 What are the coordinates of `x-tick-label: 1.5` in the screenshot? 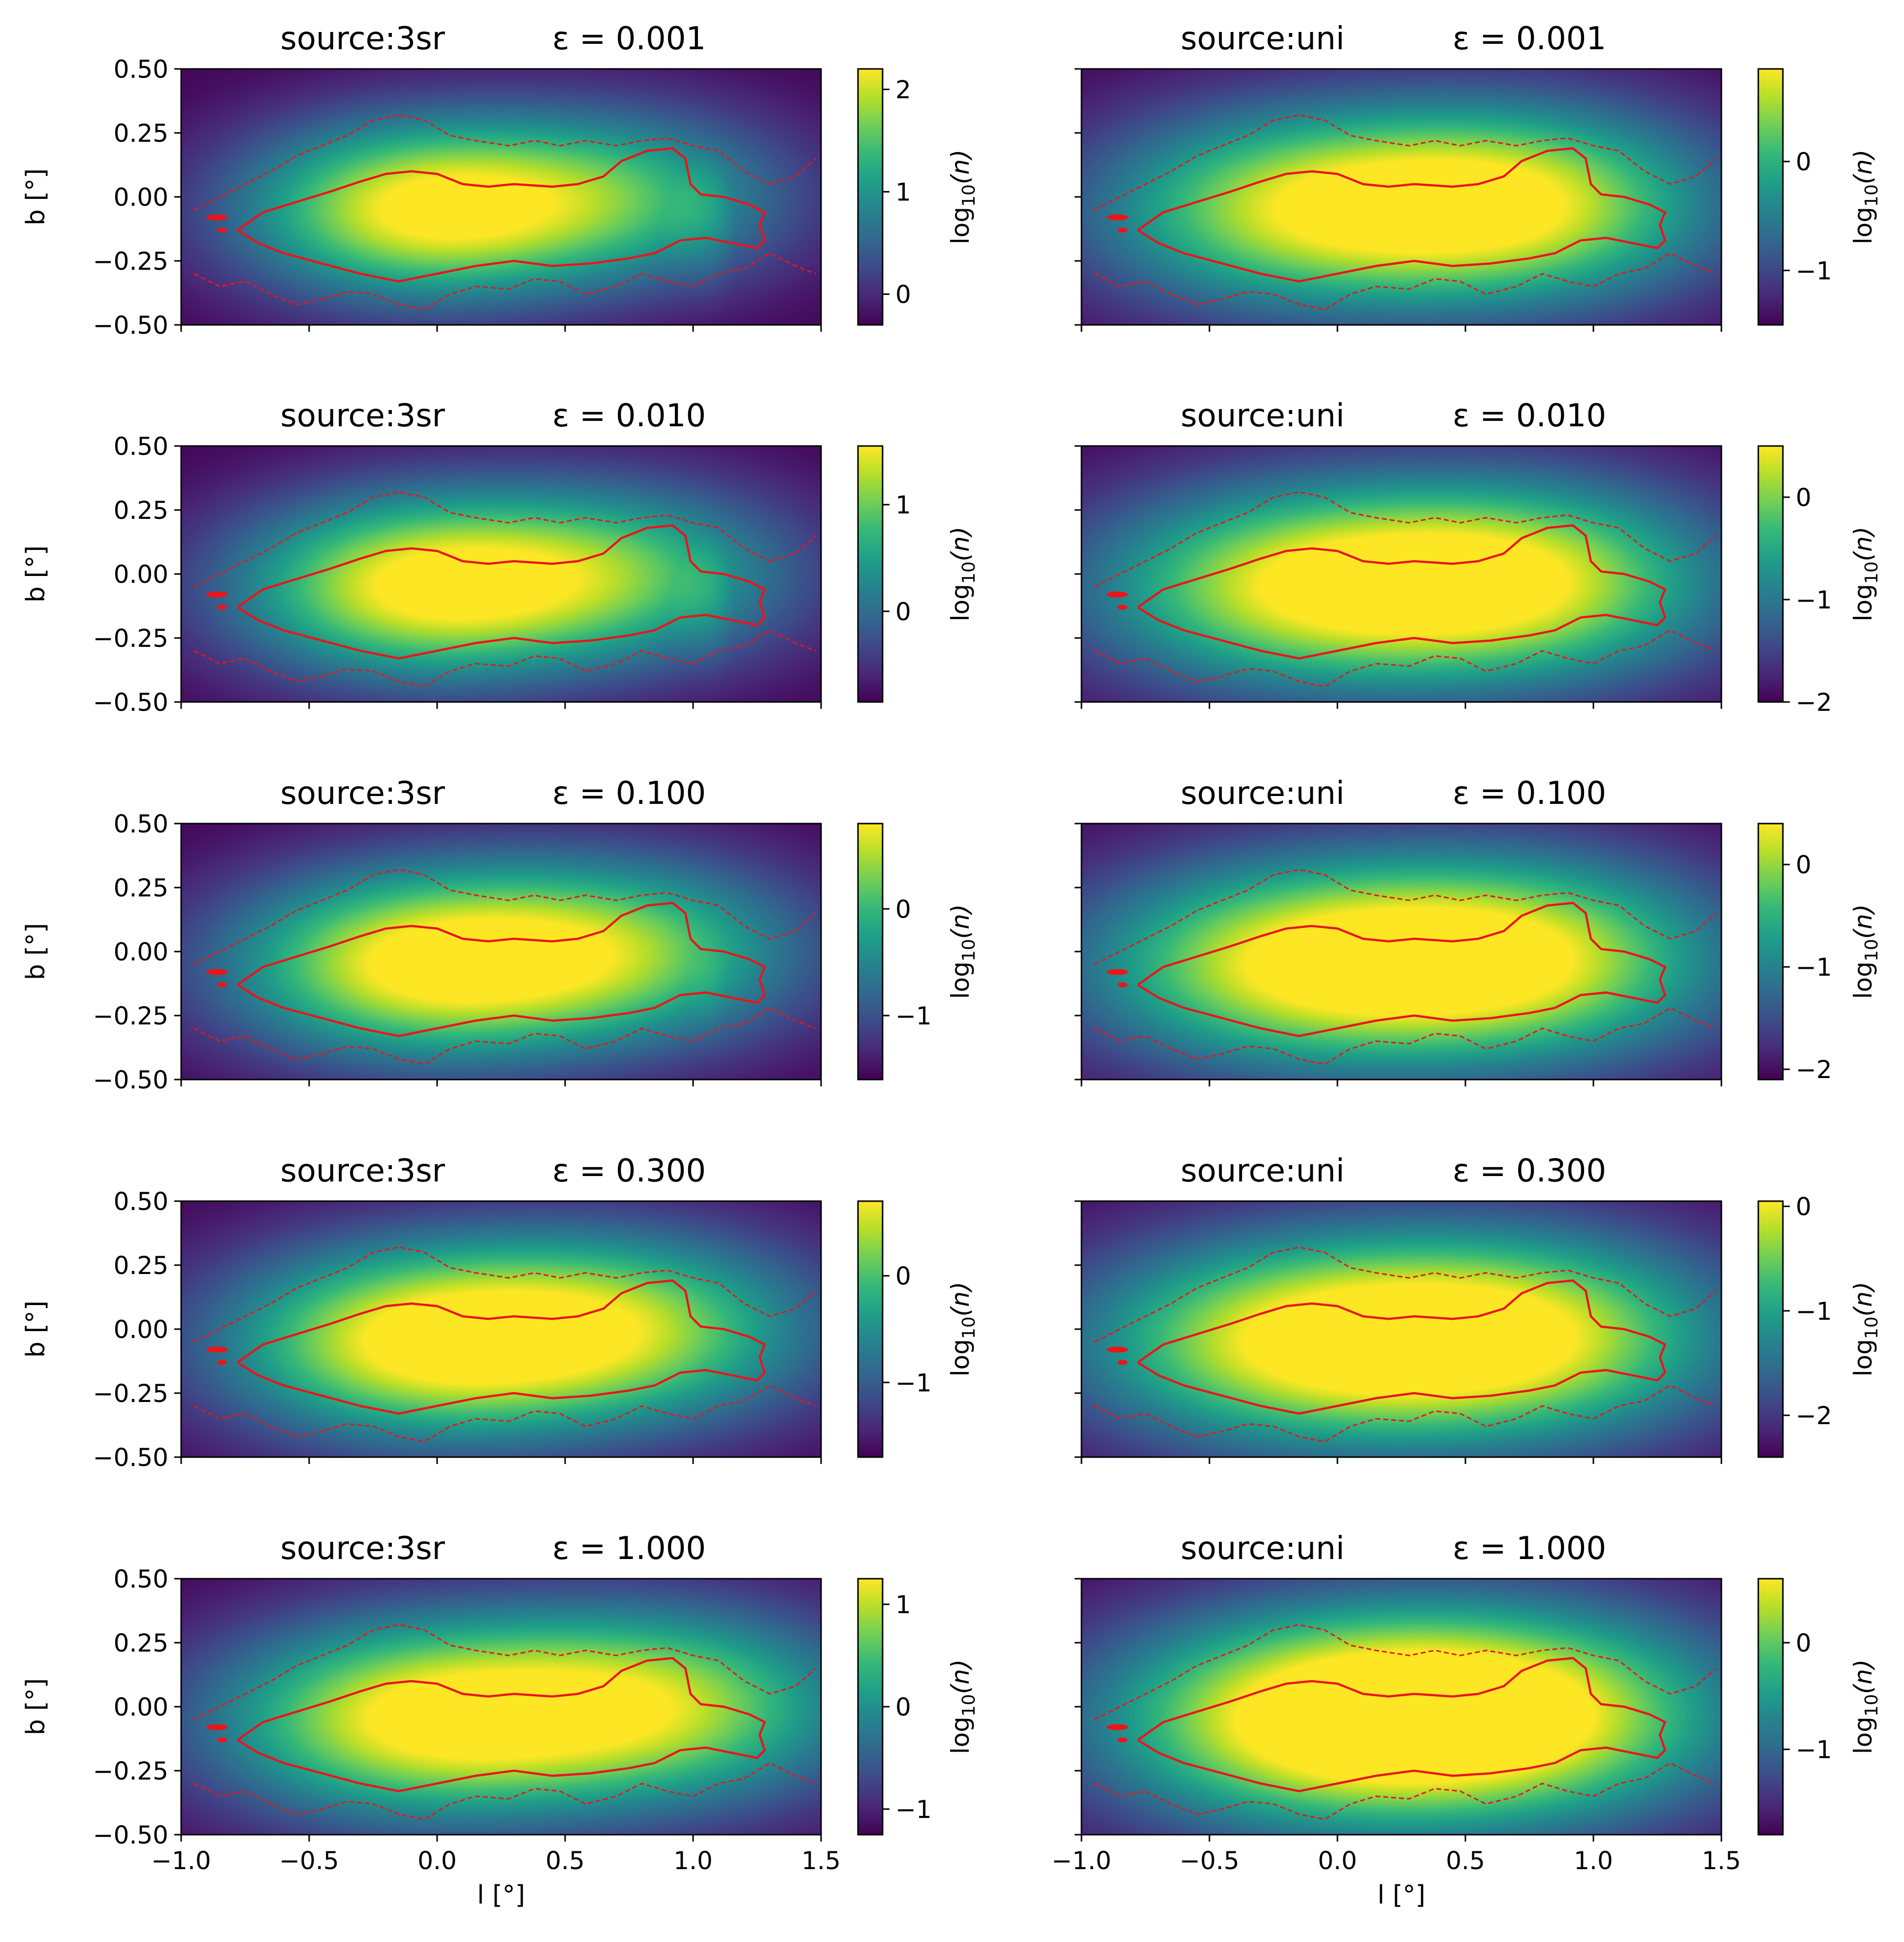 It's located at (821, 1860).